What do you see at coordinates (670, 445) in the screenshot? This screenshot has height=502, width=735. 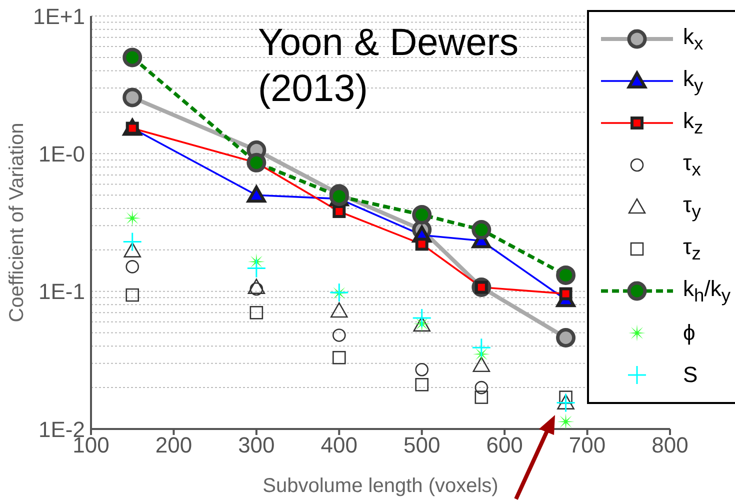 I see `x-tick-label: 800` at bounding box center [670, 445].